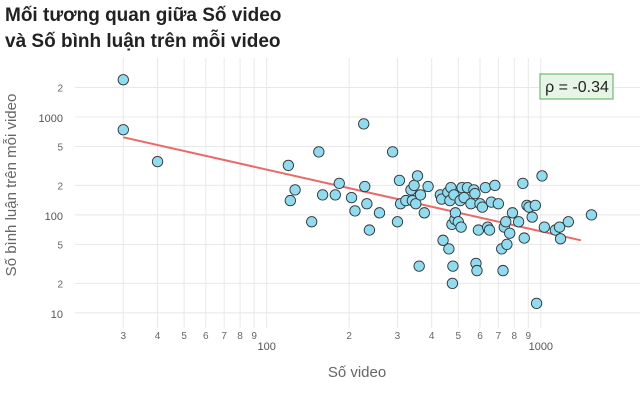 This screenshot has width=641, height=405. What do you see at coordinates (57, 315) in the screenshot?
I see `y-tick-major-label: 10` at bounding box center [57, 315].